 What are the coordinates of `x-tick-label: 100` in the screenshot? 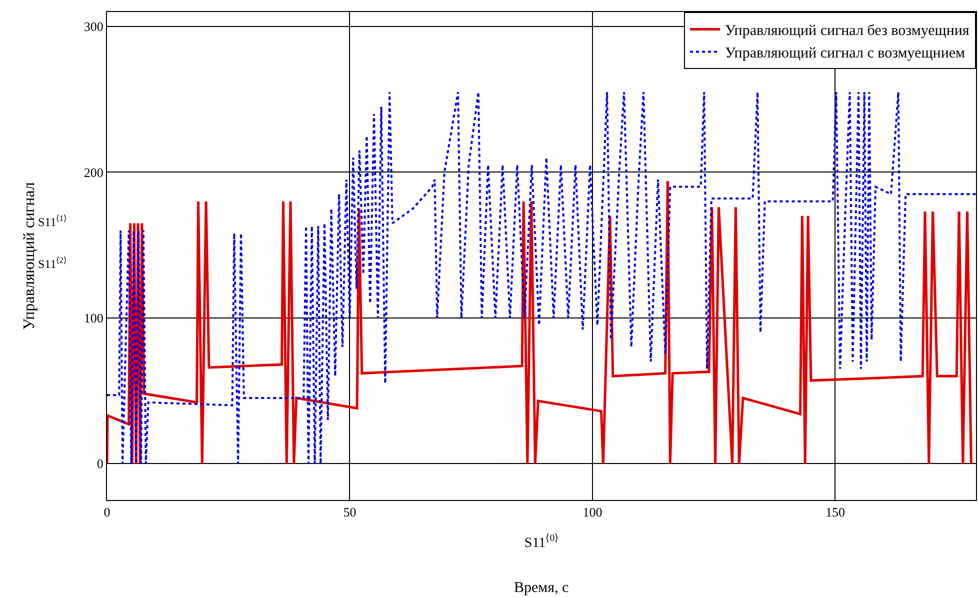 It's located at (592, 512).